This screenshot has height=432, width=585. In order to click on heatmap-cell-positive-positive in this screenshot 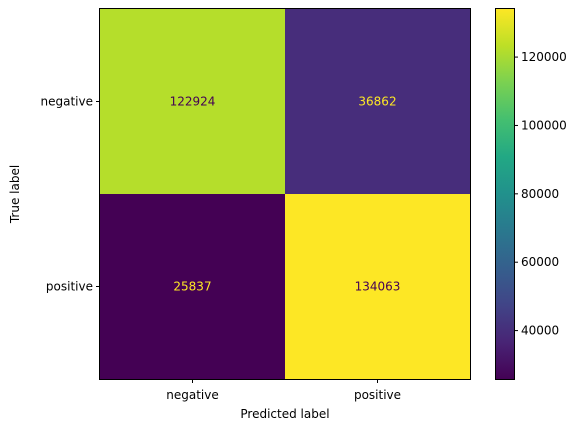, I will do `click(377, 286)`.